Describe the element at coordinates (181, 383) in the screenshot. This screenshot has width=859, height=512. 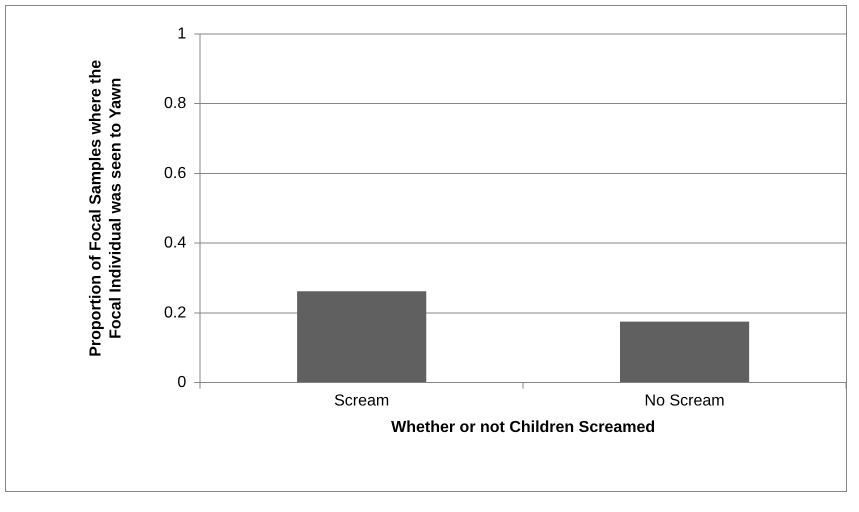
I see `y-tick-label: 0` at that location.